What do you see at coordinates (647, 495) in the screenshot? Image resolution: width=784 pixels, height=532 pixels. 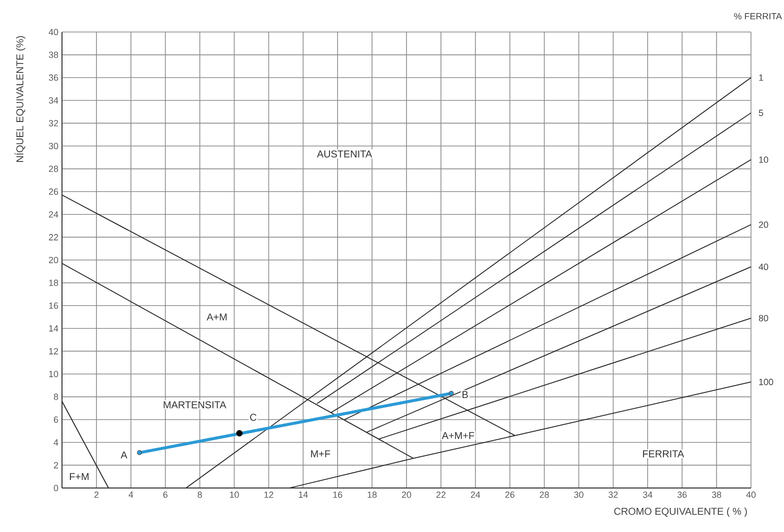 I see `x-tick-label: 34` at bounding box center [647, 495].